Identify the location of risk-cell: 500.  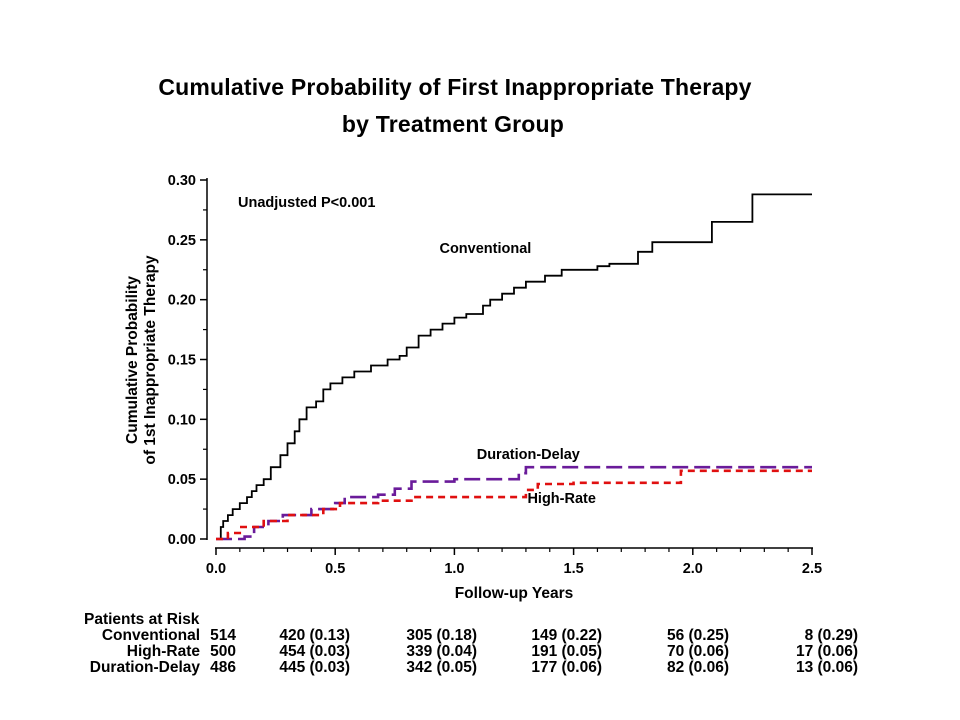
(223, 651).